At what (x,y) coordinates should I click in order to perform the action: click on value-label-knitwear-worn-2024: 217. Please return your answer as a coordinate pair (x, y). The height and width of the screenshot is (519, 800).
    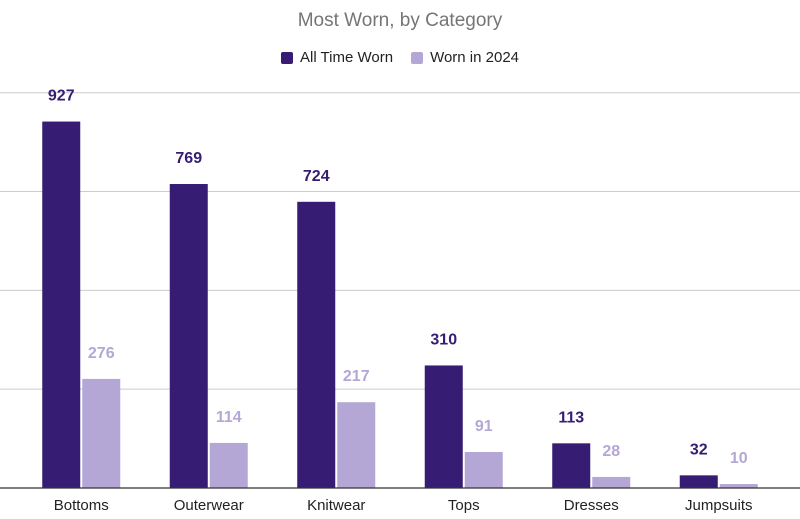
    Looking at the image, I should click on (356, 376).